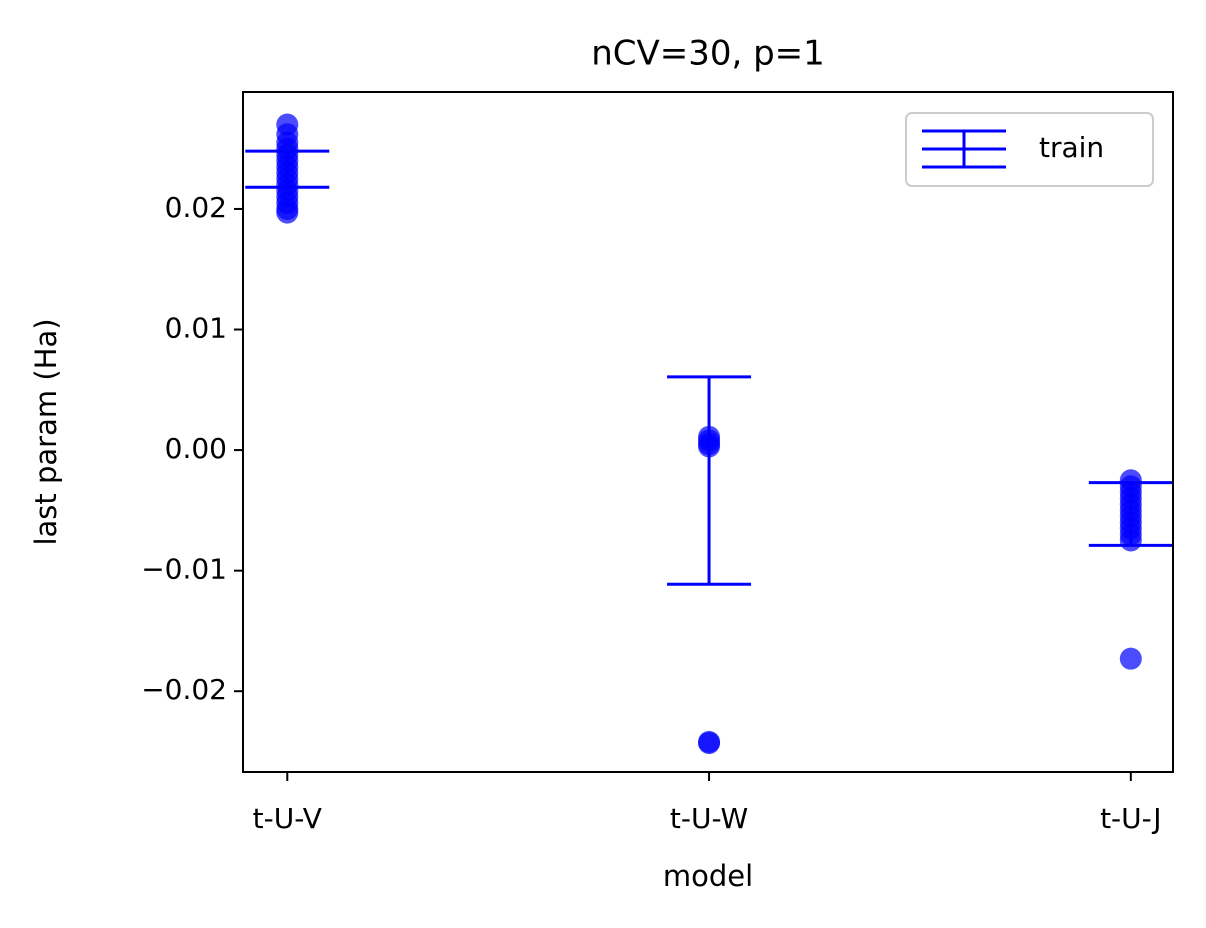 This screenshot has width=1206, height=928. What do you see at coordinates (708, 54) in the screenshot?
I see `chart-title: nCV=30, p=1` at bounding box center [708, 54].